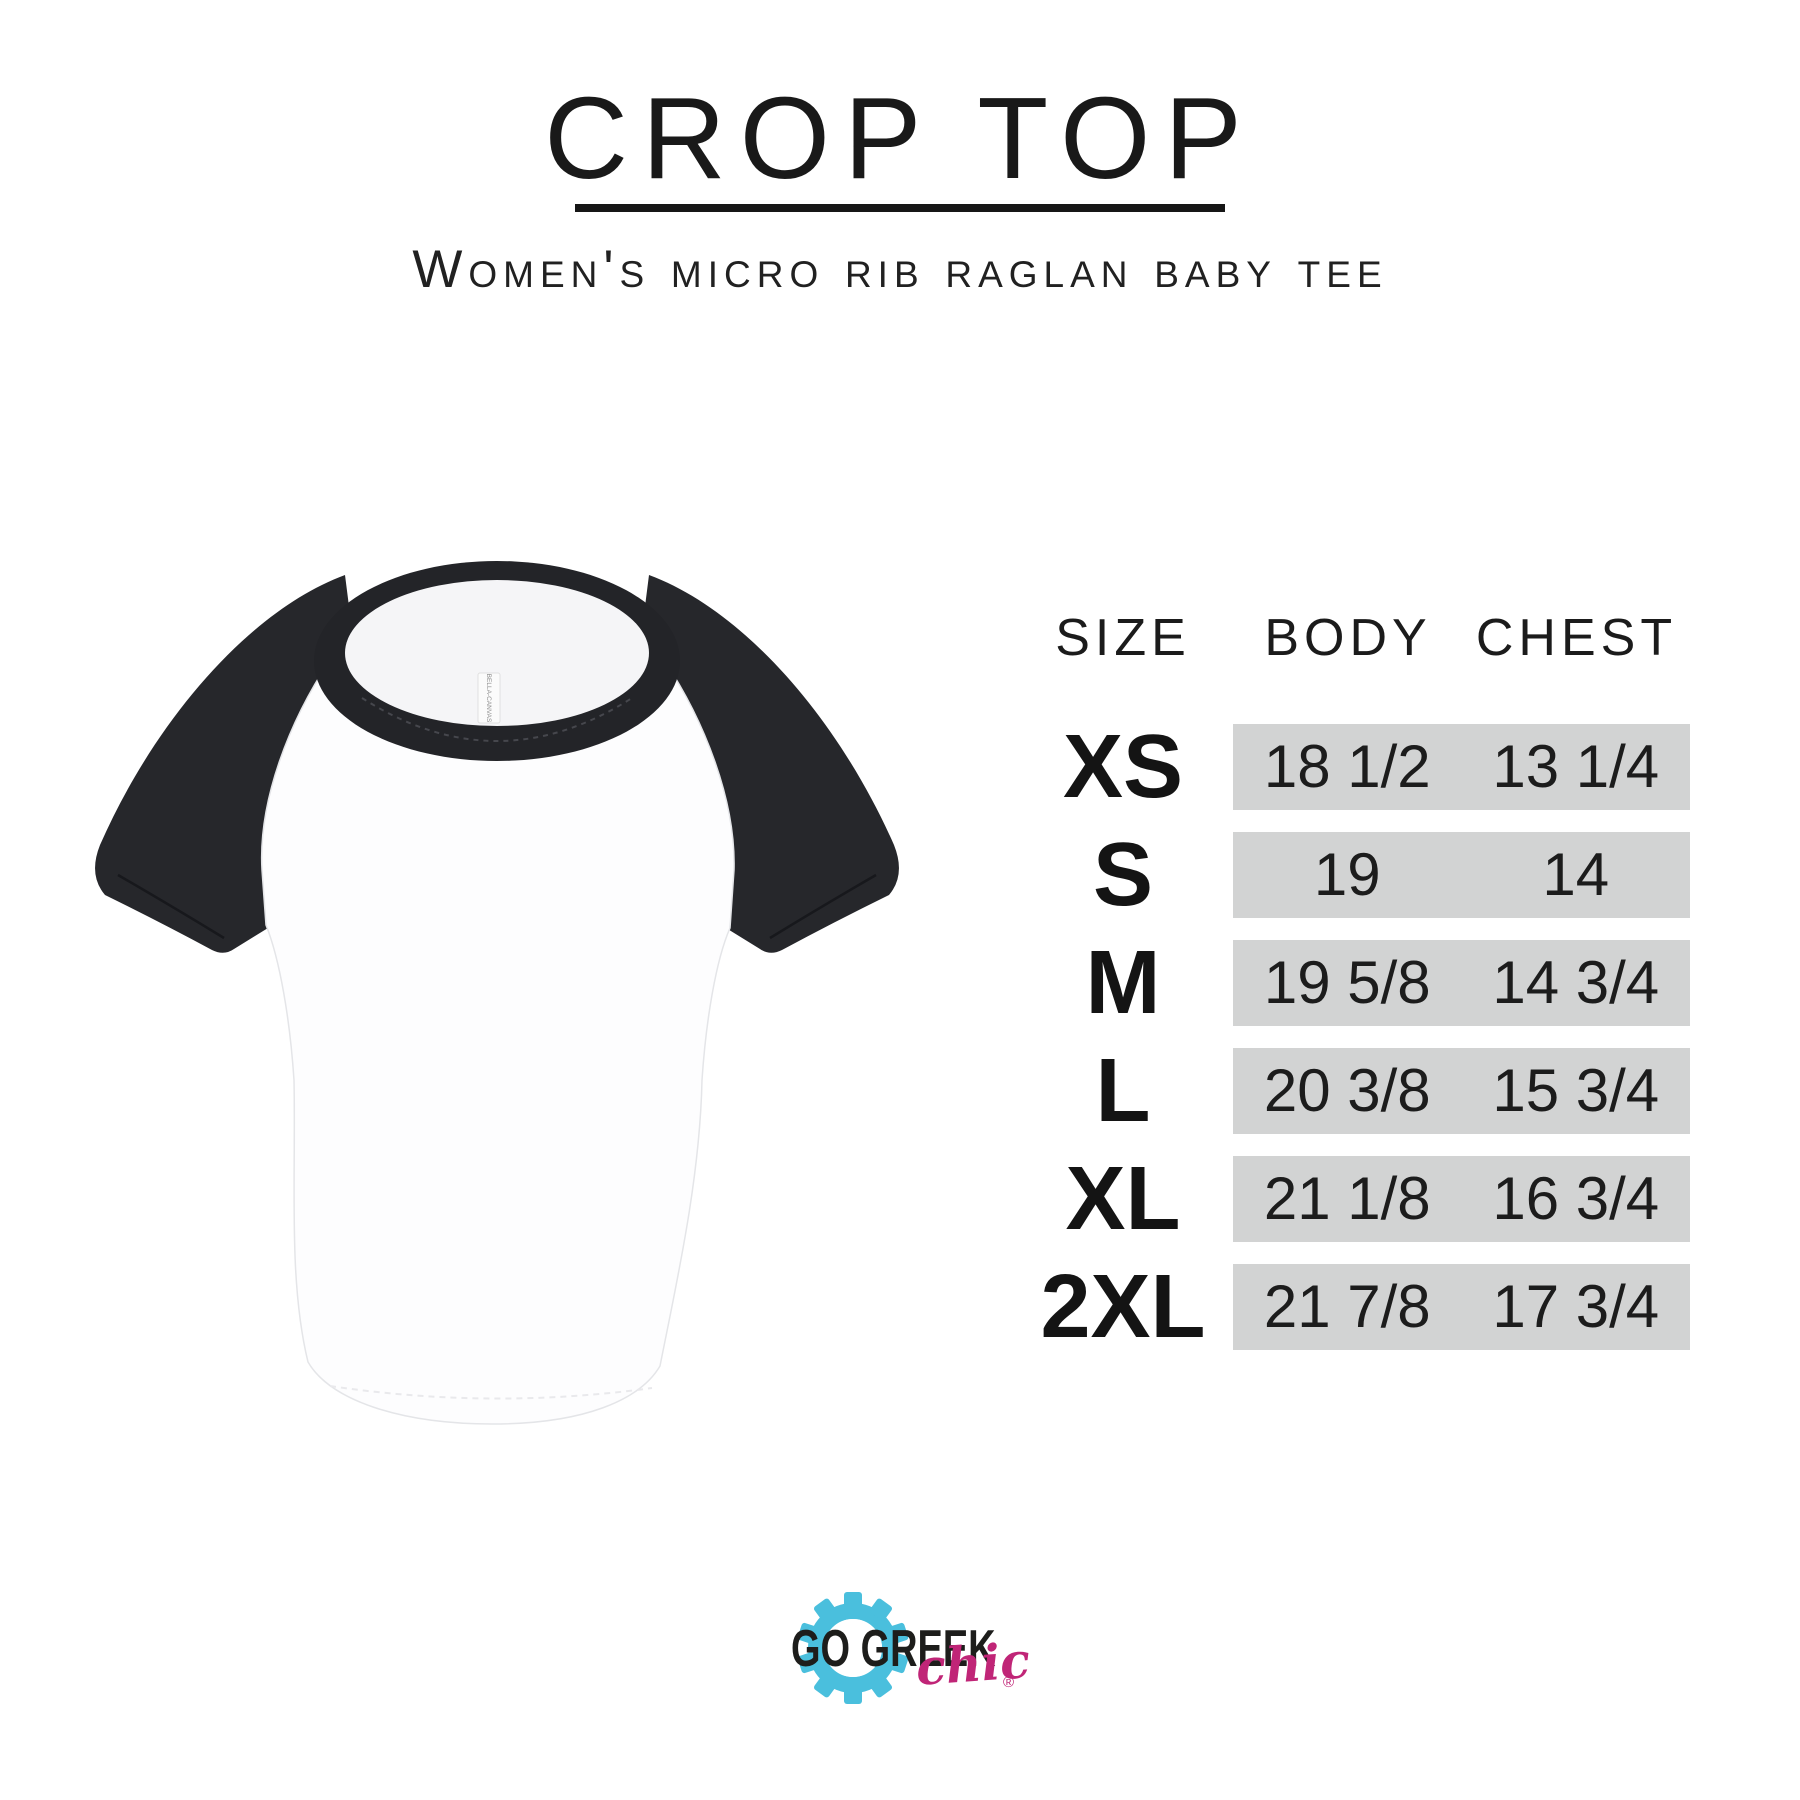  Describe the element at coordinates (1576, 1090) in the screenshot. I see `chest-value: 15 3/4` at that location.